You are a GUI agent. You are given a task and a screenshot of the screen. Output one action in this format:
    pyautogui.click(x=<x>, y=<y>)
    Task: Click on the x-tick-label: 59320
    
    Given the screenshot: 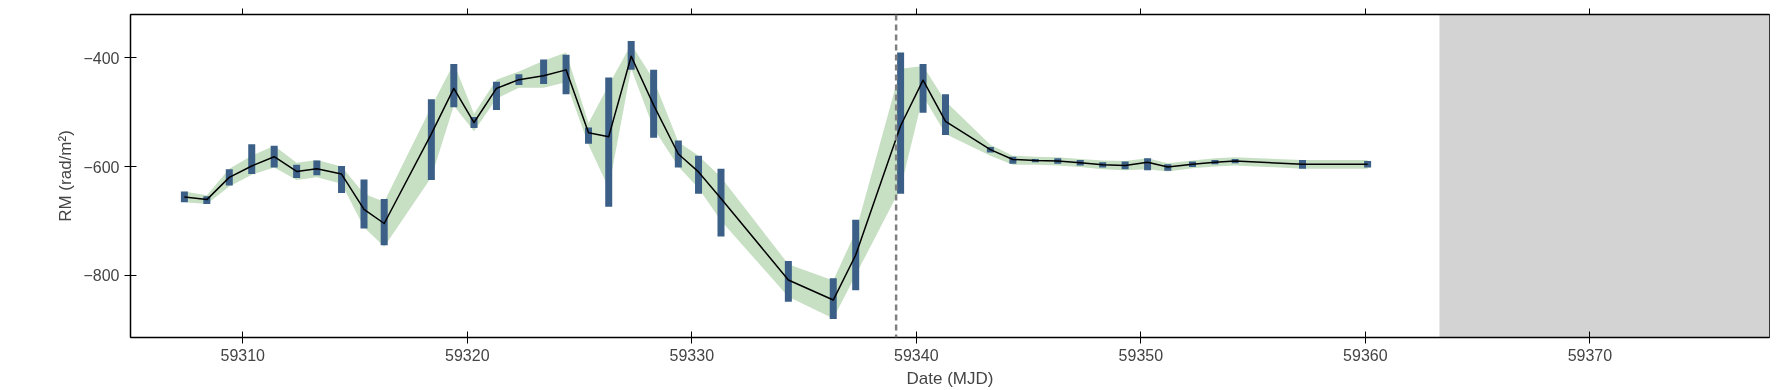 What is the action you would take?
    pyautogui.click(x=467, y=355)
    